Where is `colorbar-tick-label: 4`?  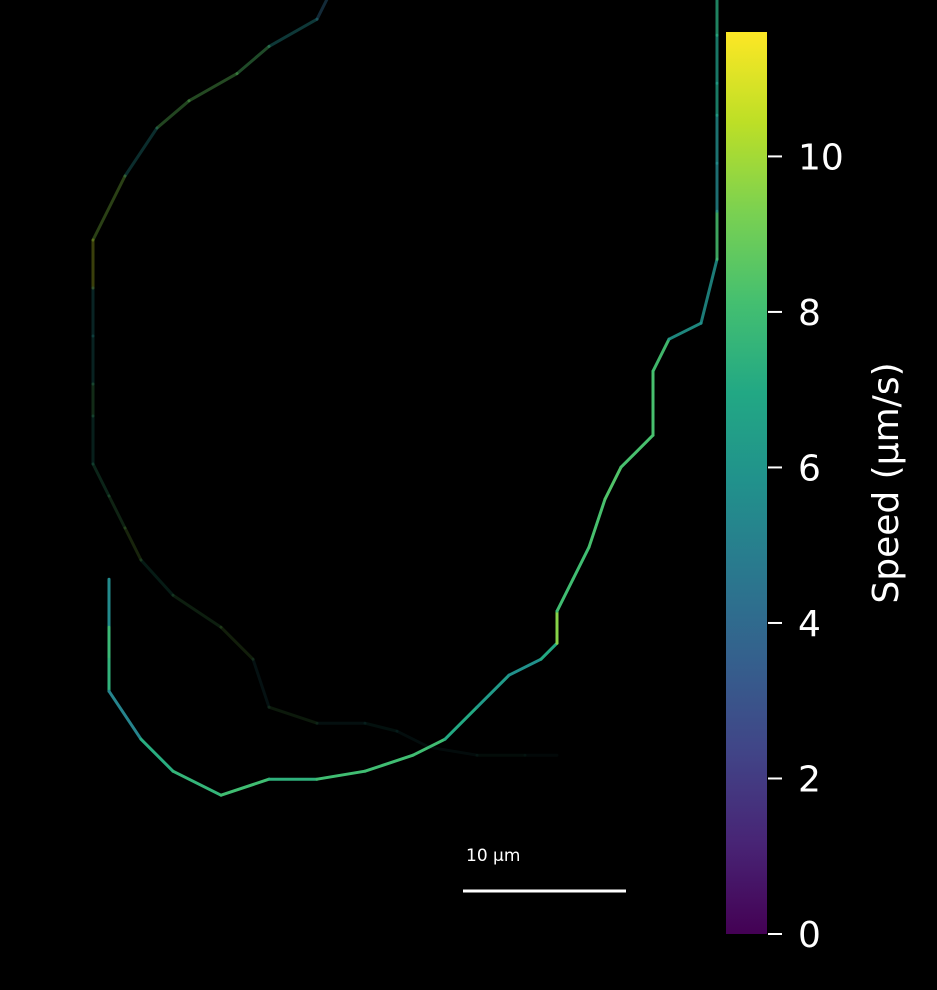
colorbar-tick-label: 4 is located at coordinates (809, 624).